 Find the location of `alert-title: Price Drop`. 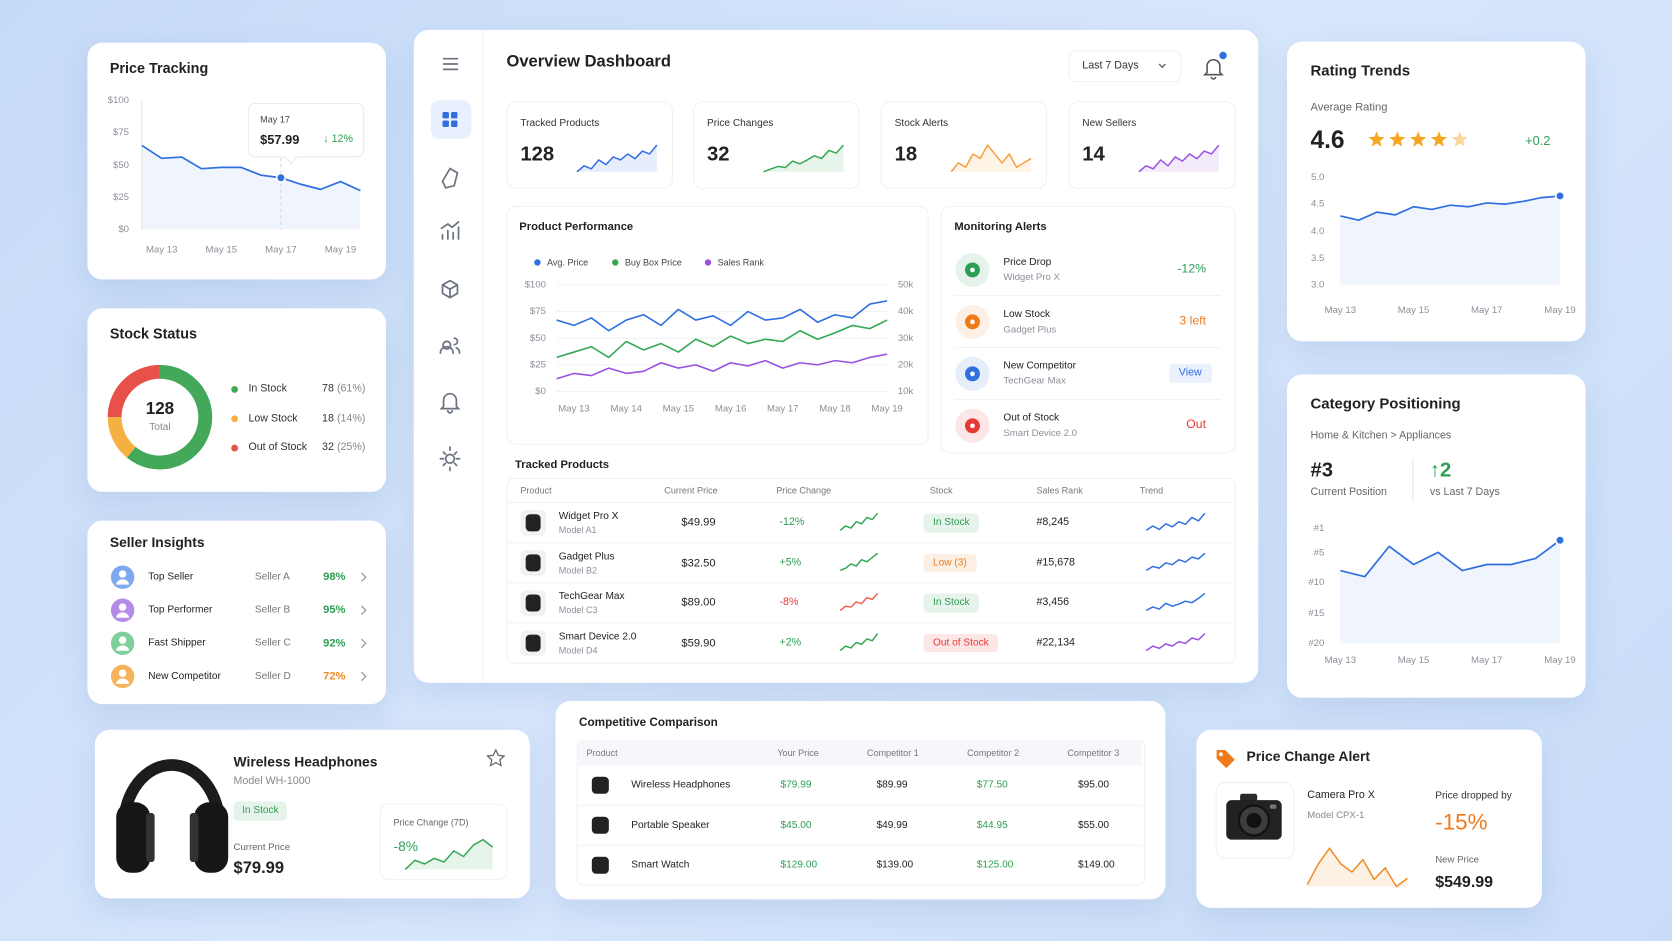

alert-title: Price Drop is located at coordinates (1027, 262).